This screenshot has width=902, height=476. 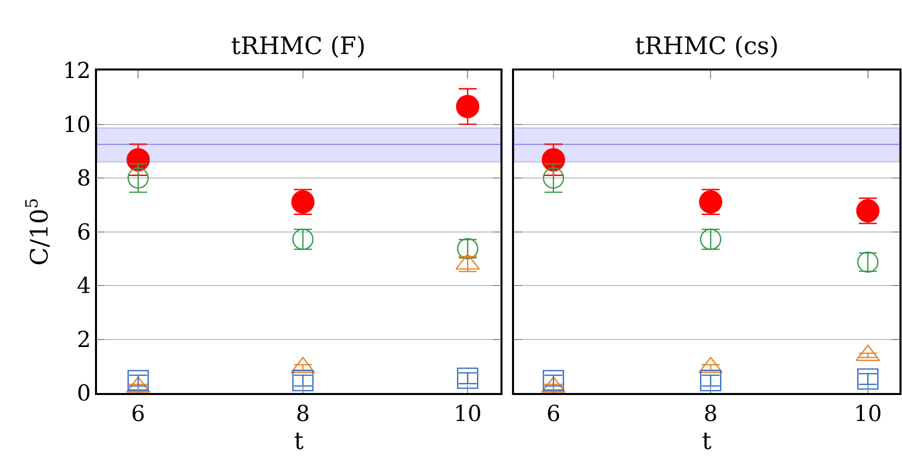 What do you see at coordinates (83, 340) in the screenshot?
I see `y-tick-label: 2` at bounding box center [83, 340].